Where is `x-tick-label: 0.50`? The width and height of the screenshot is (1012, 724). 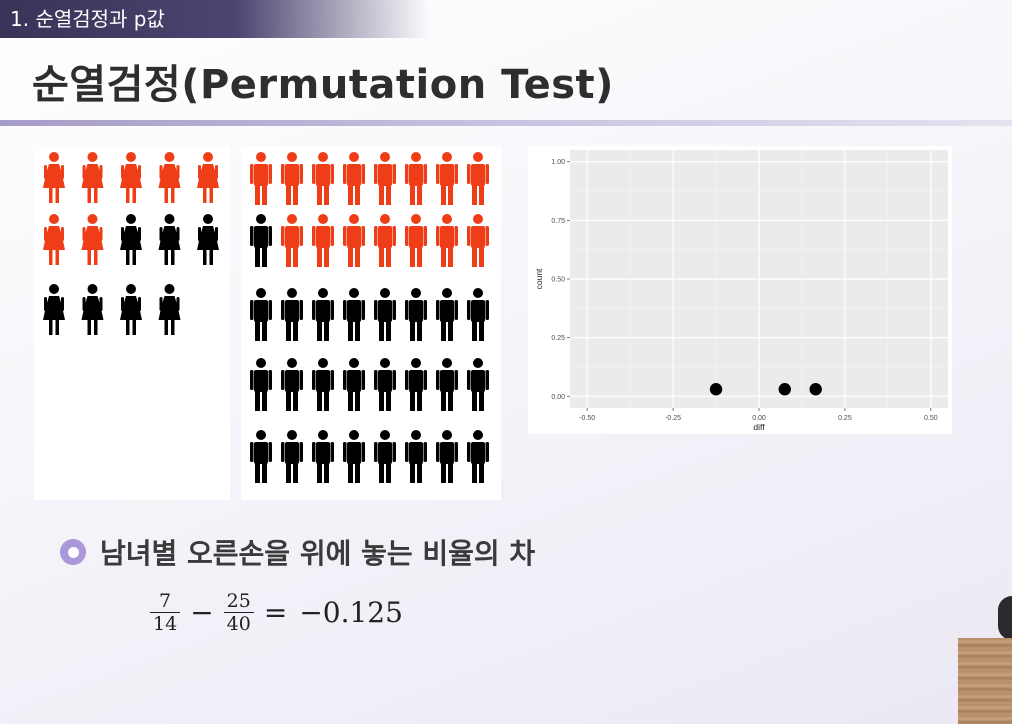 x-tick-label: 0.50 is located at coordinates (931, 418).